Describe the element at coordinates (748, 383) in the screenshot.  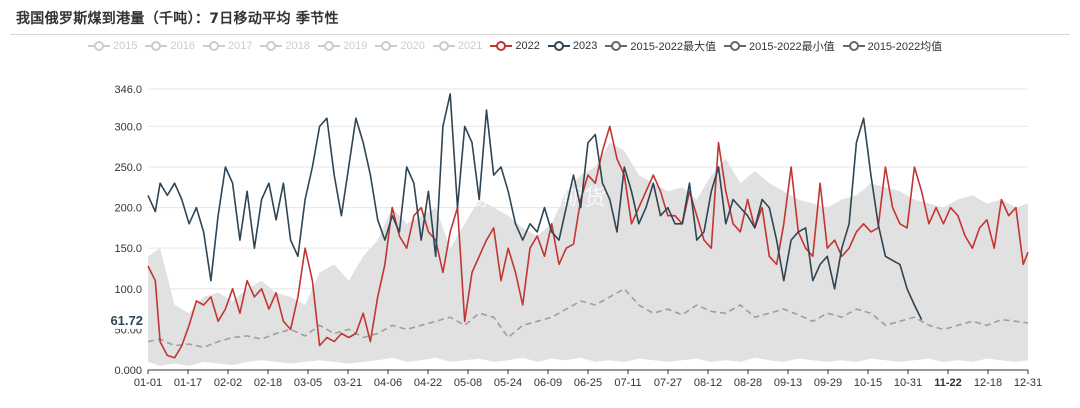
I see `x-tick-label: 08-28` at that location.